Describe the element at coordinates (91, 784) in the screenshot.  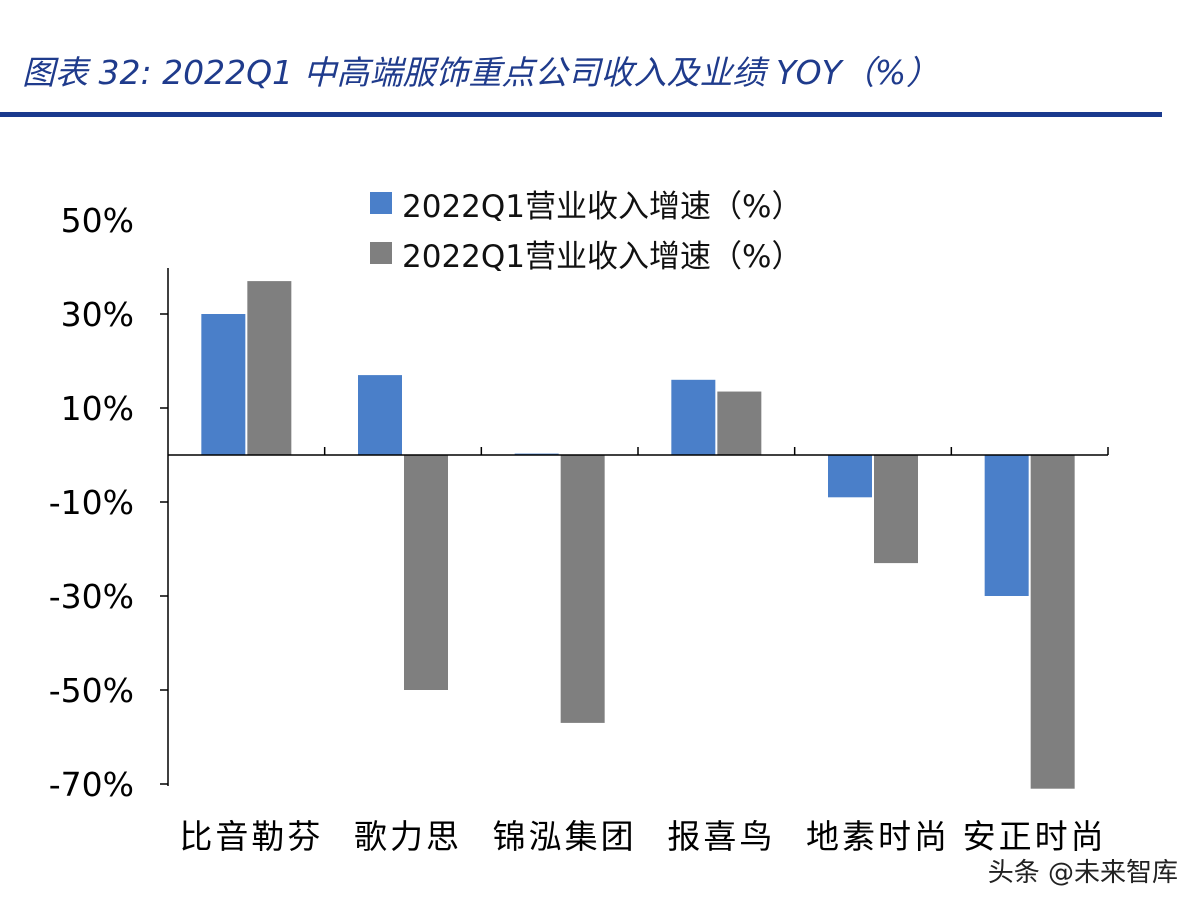
I see `y-tick-label: -70%` at that location.